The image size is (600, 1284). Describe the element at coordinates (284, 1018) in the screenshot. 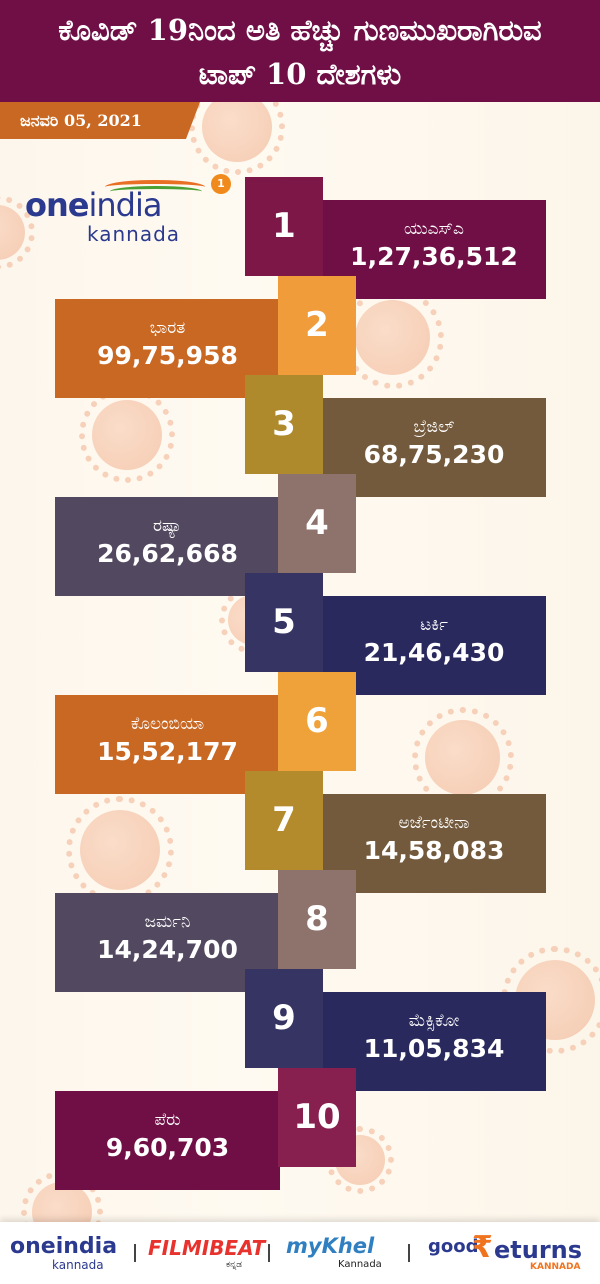

I see `rank-badge: 9` at that location.